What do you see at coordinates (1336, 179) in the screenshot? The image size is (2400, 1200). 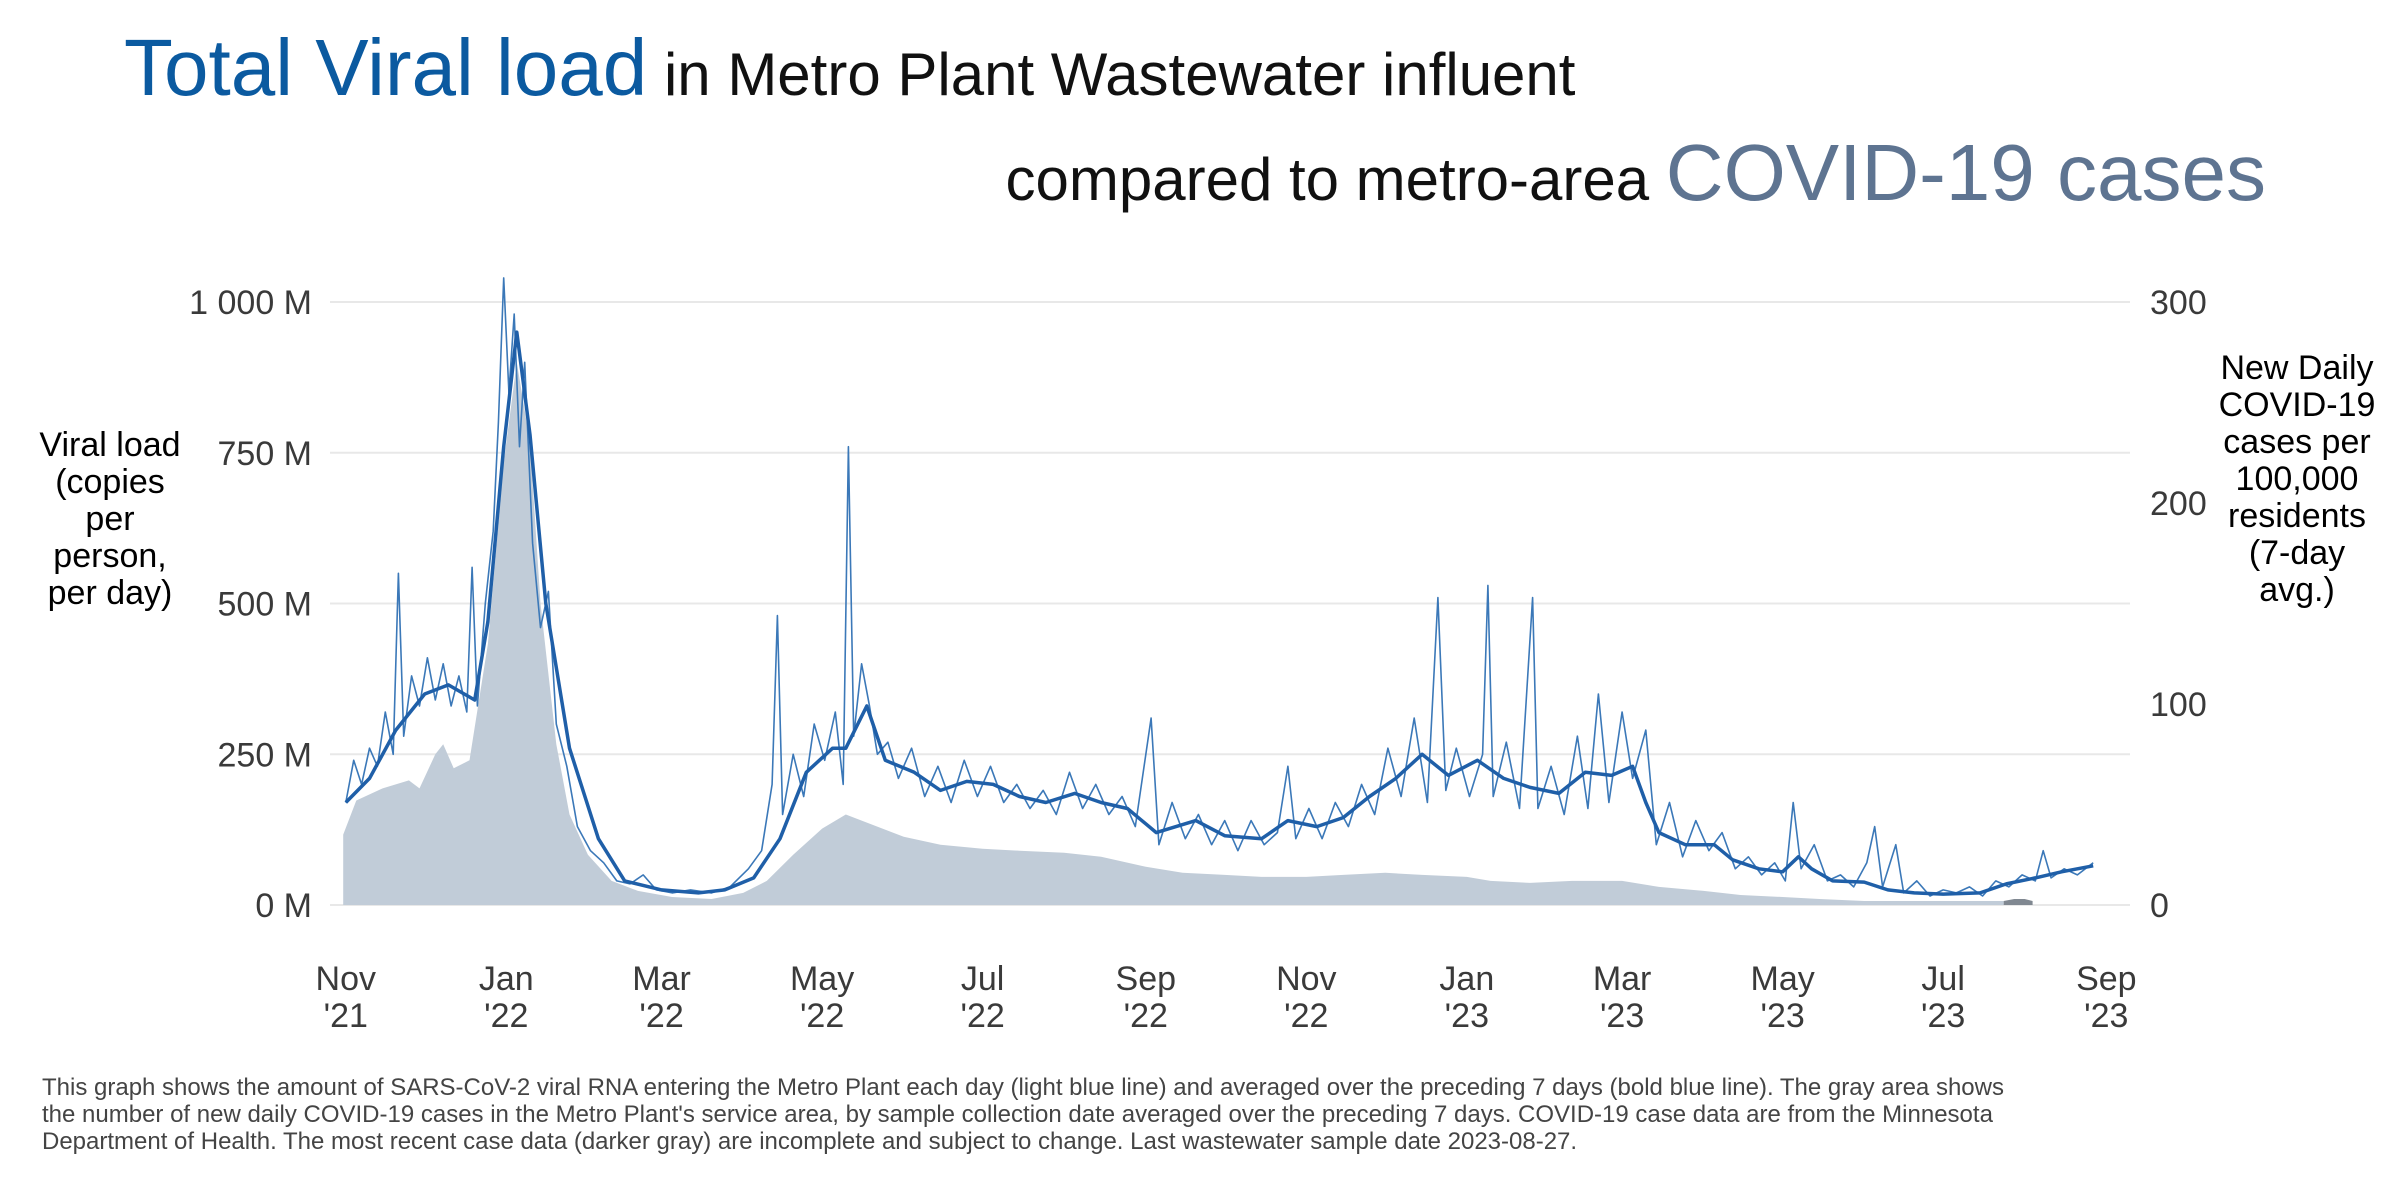 I see `title-line-2-rest: compared to metro-area` at bounding box center [1336, 179].